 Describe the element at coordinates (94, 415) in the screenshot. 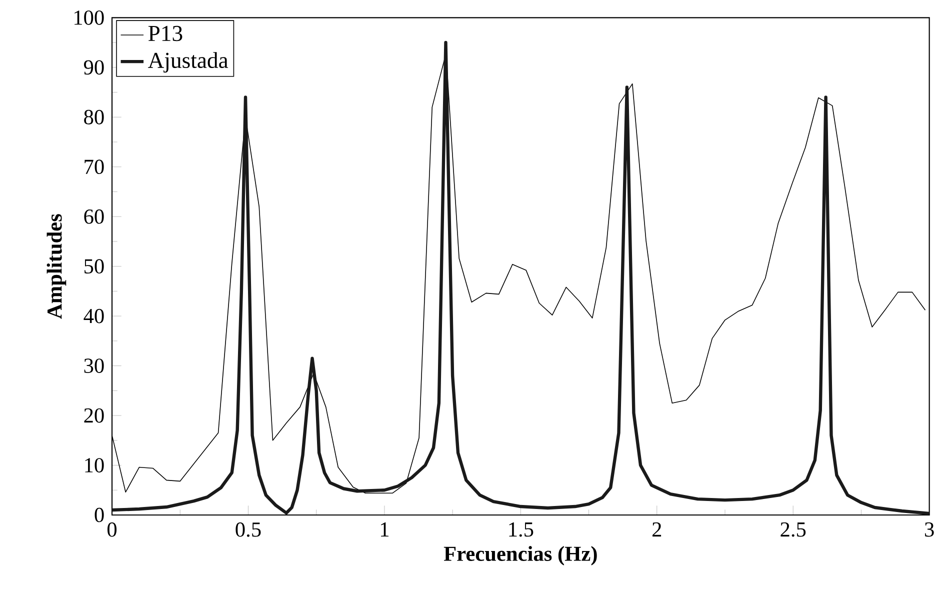

I see `y-tick-label: 20` at that location.